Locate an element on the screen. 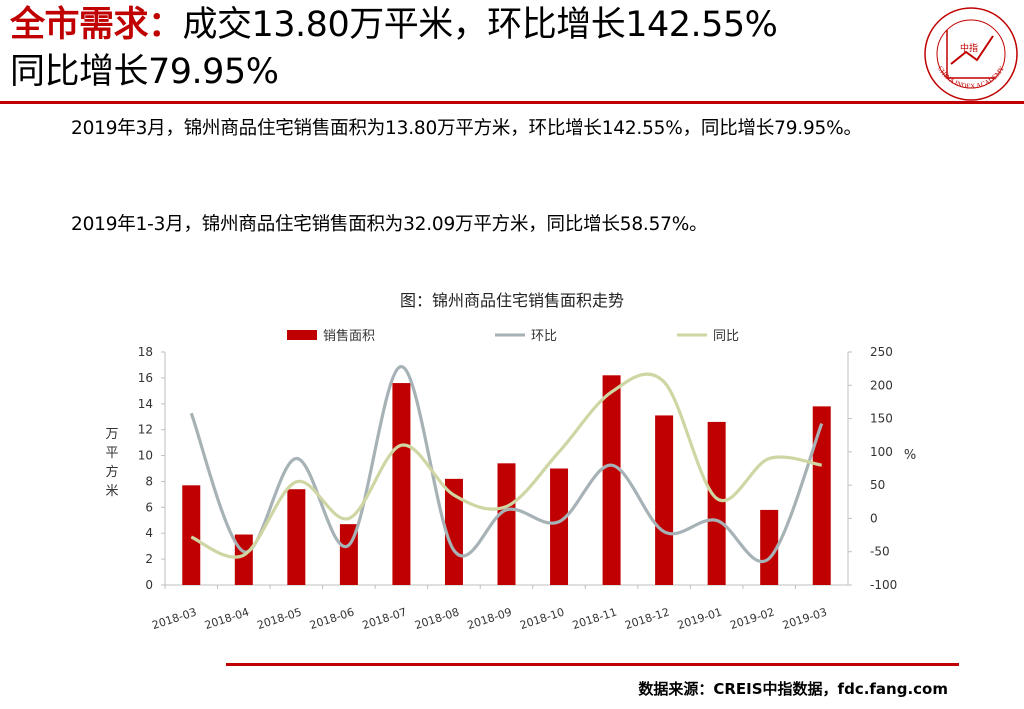  x-tick-label: 2018-12 is located at coordinates (647, 618).